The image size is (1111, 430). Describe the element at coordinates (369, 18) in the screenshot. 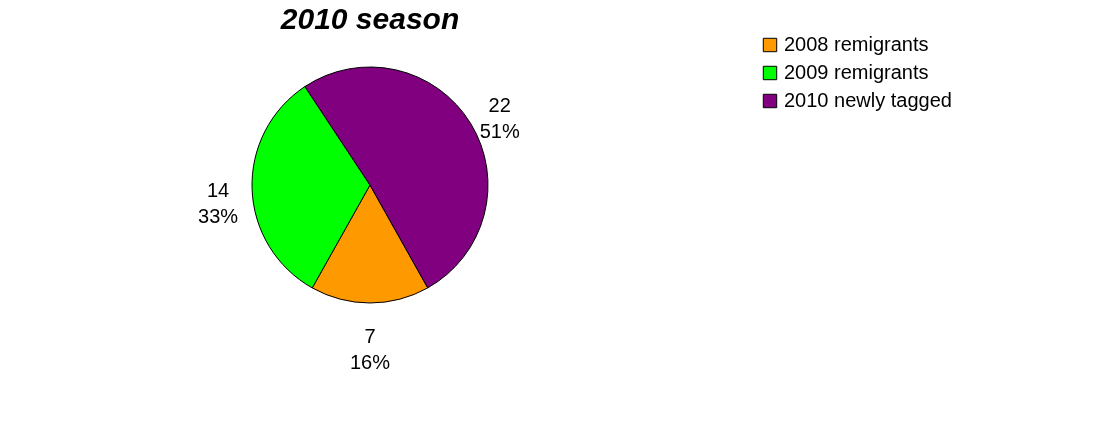

I see `chart-title: 2010 season` at that location.